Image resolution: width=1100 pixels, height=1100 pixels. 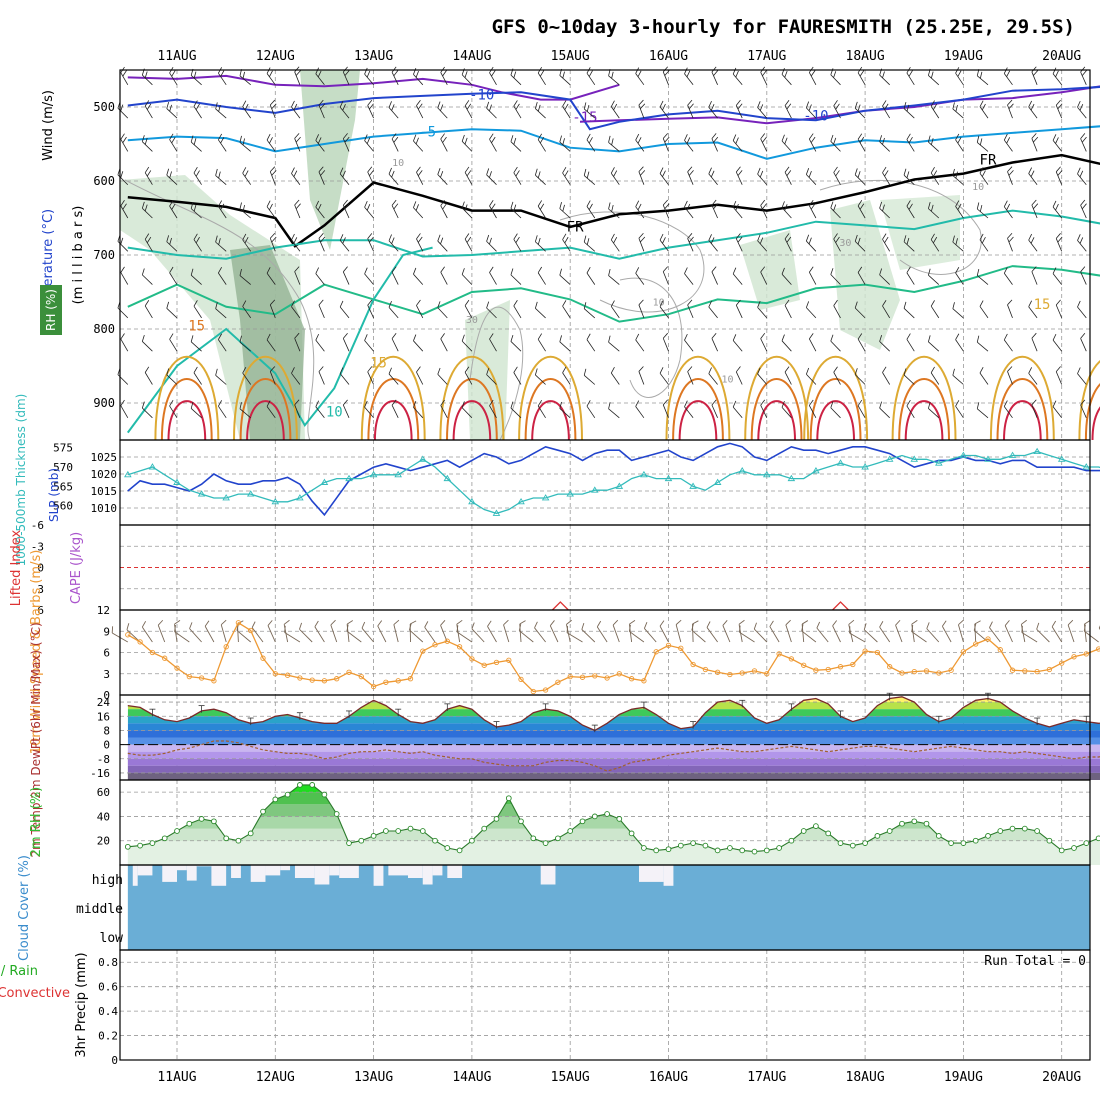 What do you see at coordinates (668, 1077) in the screenshot?
I see `date-label-bottom: 16AUG` at bounding box center [668, 1077].